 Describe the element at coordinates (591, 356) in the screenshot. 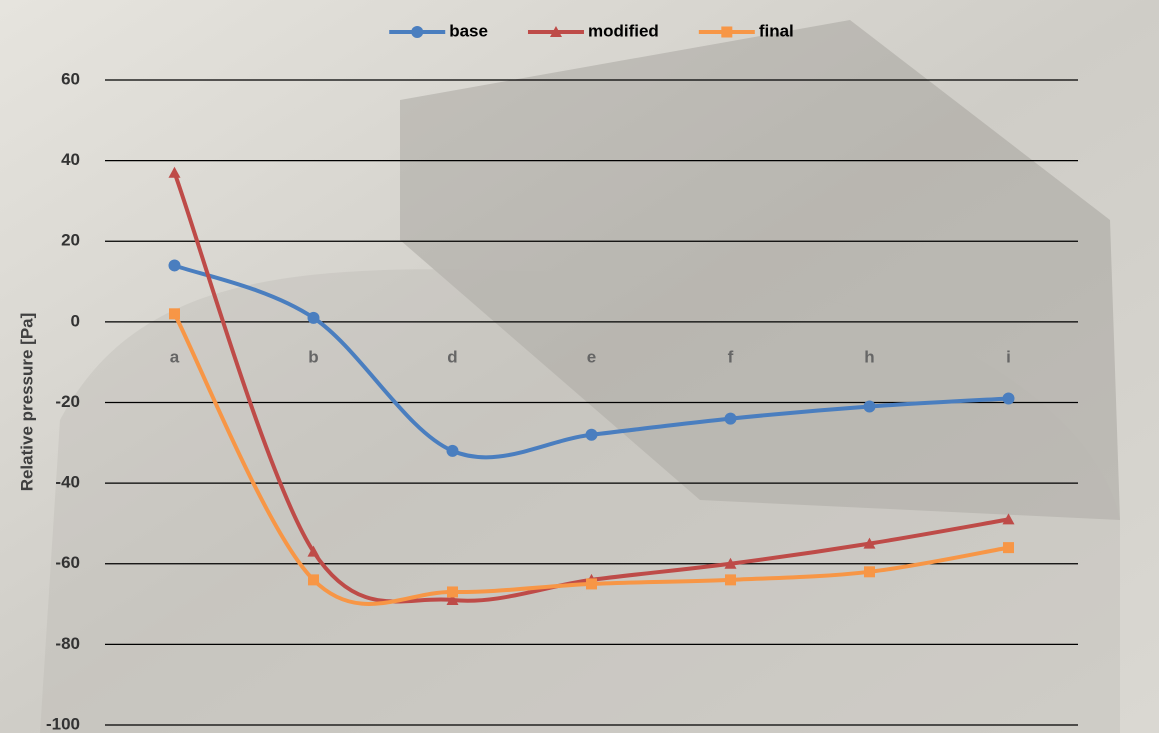

I see `x-tick-label: e` at that location.